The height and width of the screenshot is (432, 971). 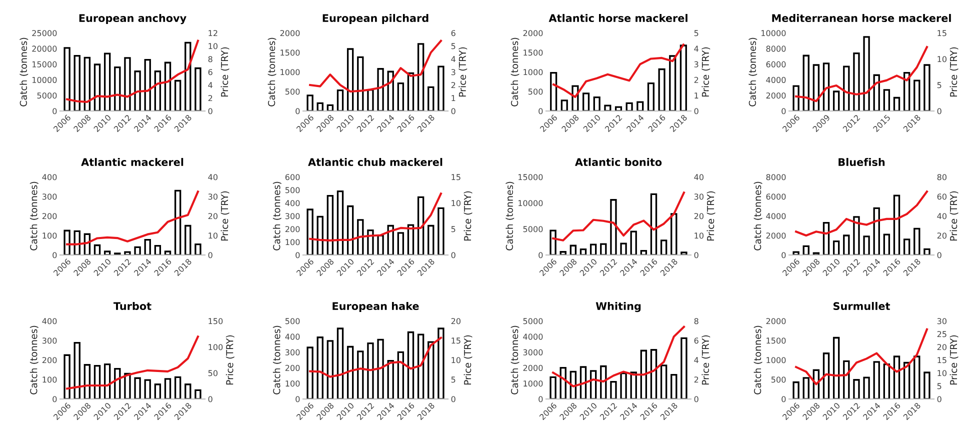 What do you see at coordinates (132, 162) in the screenshot?
I see `chart-title: Atlantic mackerel` at bounding box center [132, 162].